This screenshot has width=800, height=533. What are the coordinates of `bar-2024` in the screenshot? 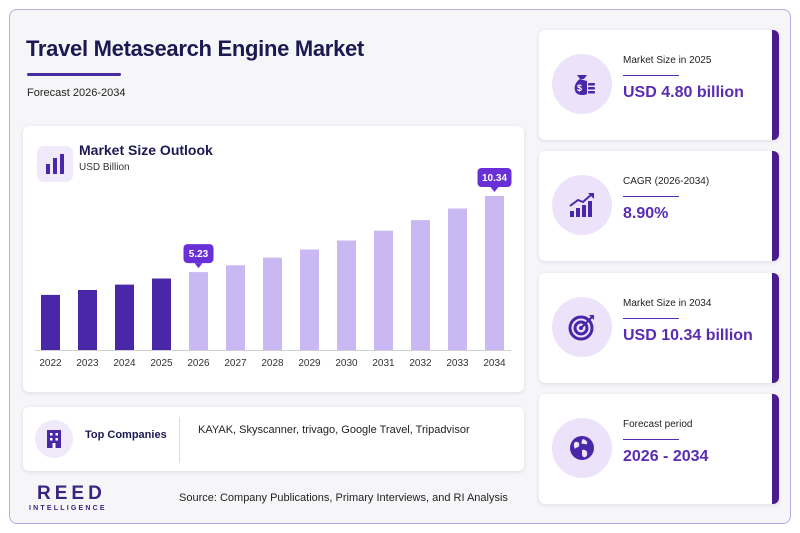 It's located at (124, 317).